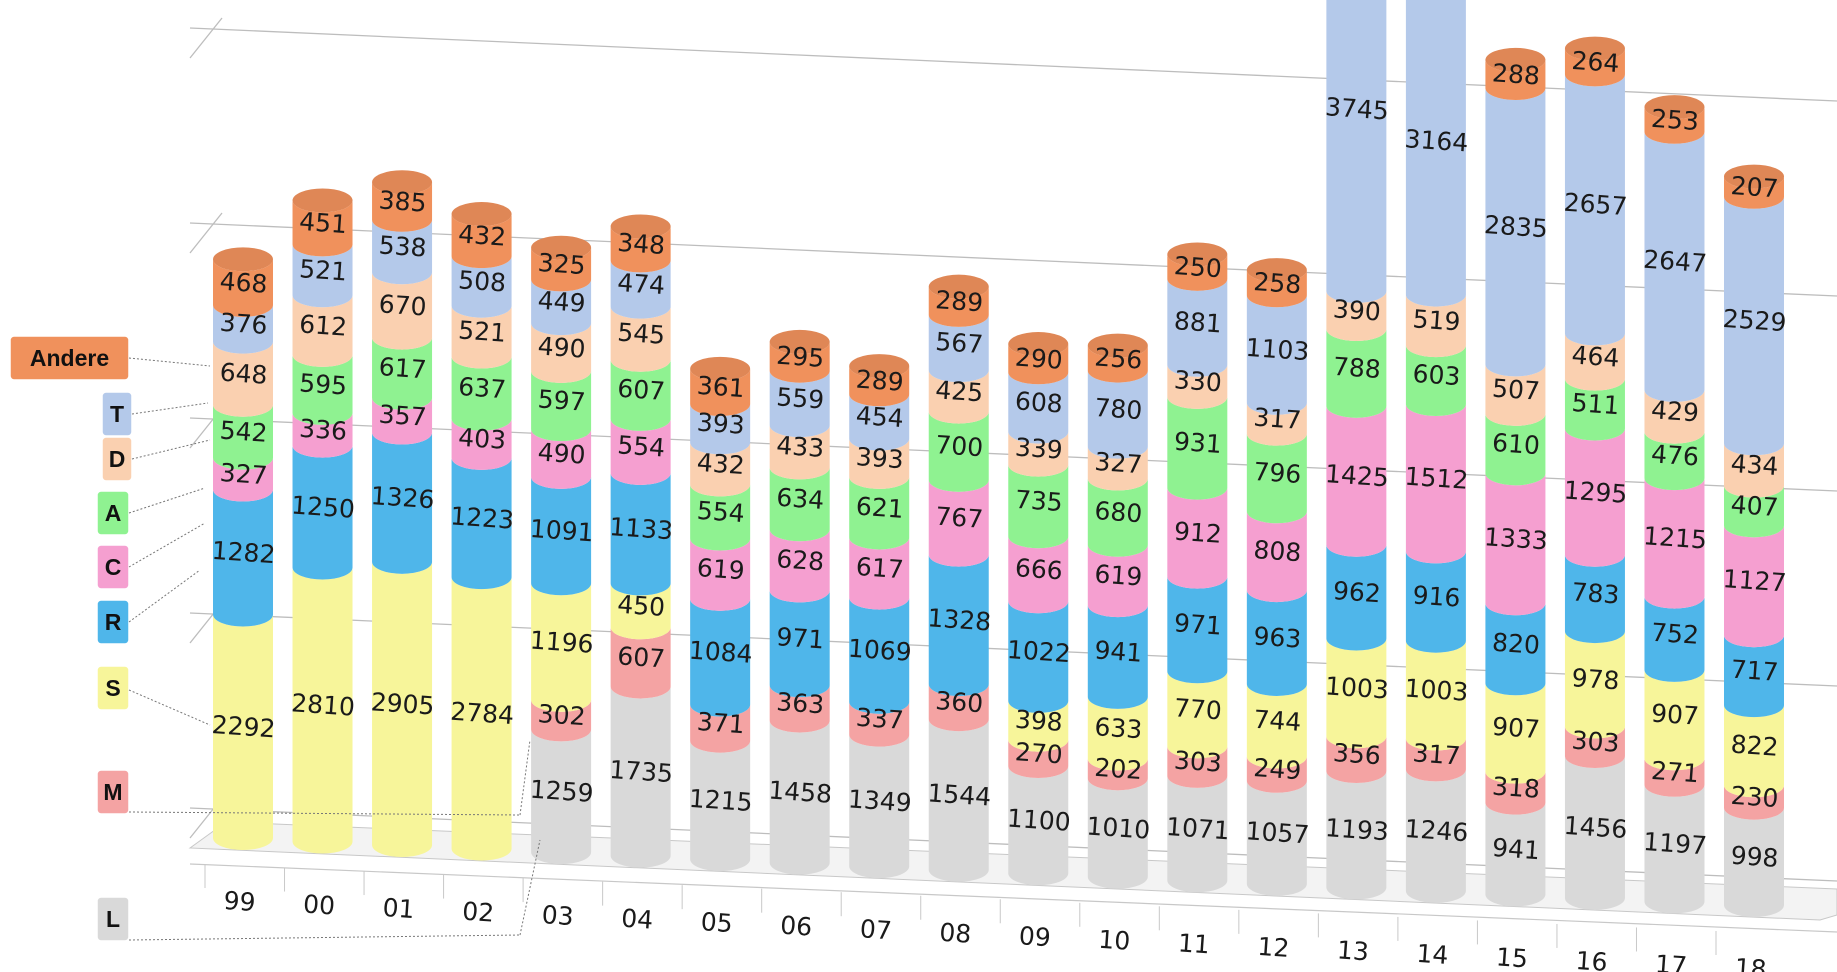  I want to click on data-label: 1458, so click(800, 791).